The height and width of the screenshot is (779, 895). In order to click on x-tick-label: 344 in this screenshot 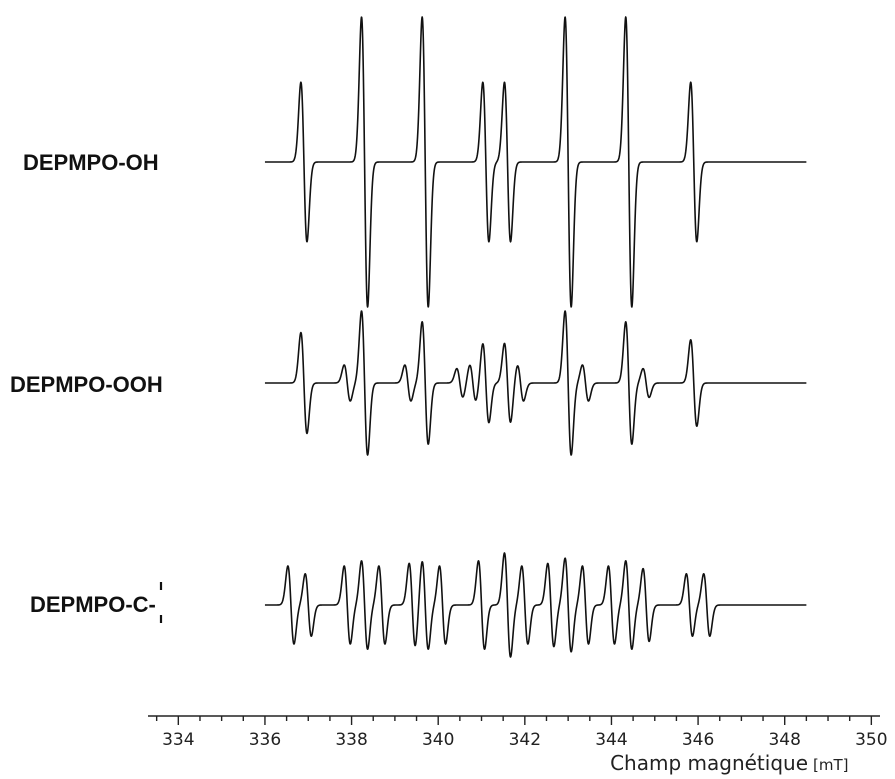, I will do `click(611, 740)`.